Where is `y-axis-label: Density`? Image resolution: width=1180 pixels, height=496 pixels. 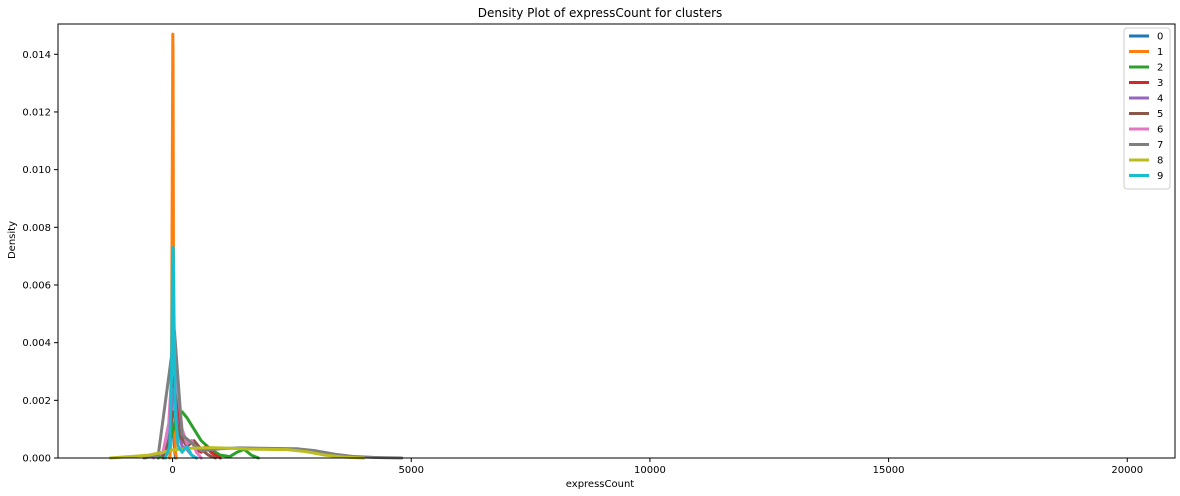
y-axis-label: Density is located at coordinates (12, 240).